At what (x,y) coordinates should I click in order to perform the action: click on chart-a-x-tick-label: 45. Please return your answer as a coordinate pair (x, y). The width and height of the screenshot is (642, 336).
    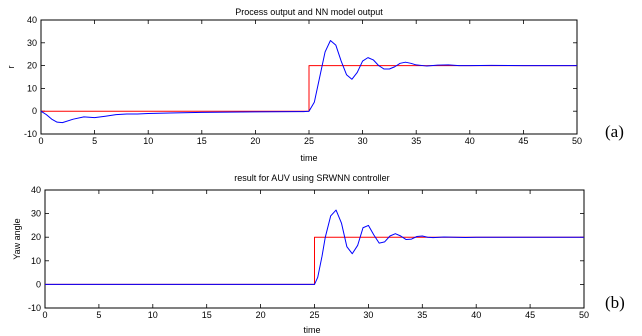
    Looking at the image, I should click on (523, 141).